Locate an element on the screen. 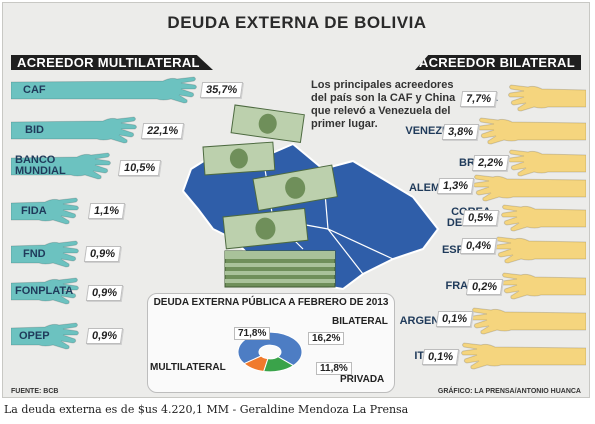 This screenshot has width=595, height=424. pie-value-multilateral: 71,8% is located at coordinates (252, 333).